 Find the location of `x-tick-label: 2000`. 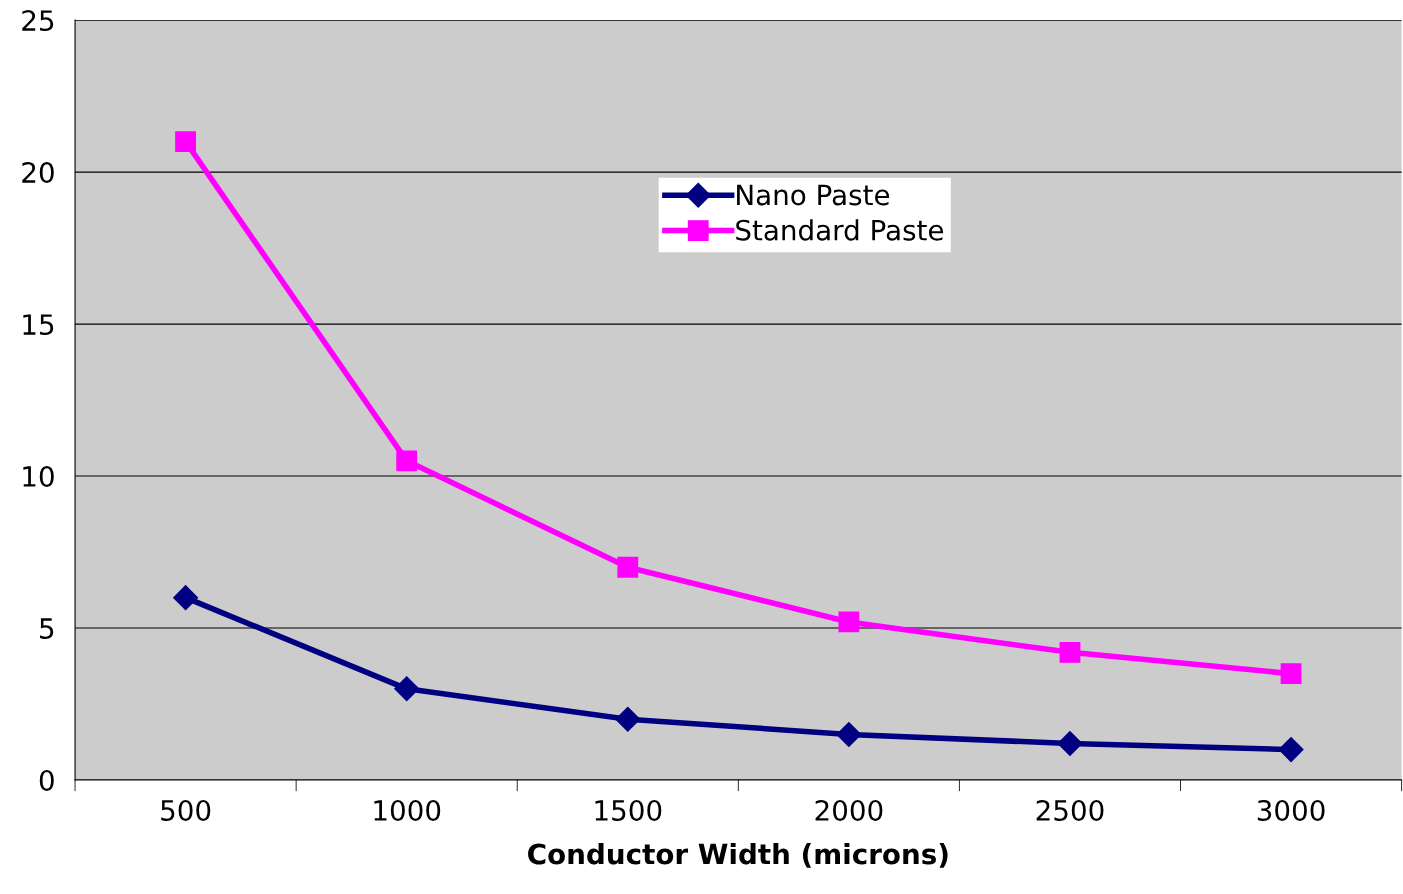

x-tick-label: 2000 is located at coordinates (849, 810).